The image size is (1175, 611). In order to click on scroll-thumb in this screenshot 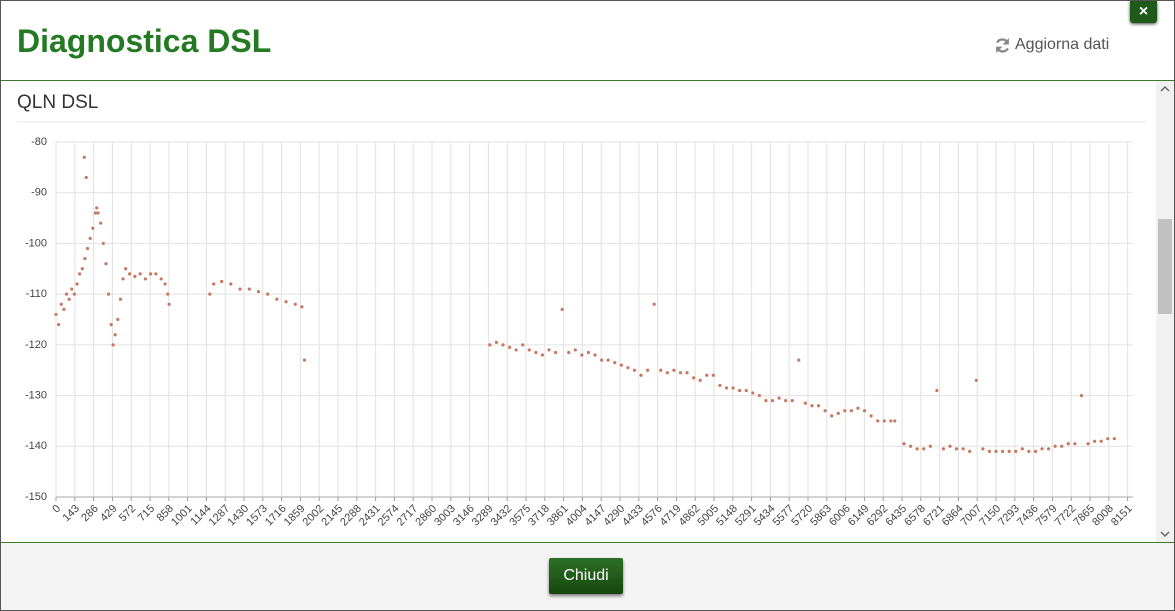, I will do `click(1165, 266)`.